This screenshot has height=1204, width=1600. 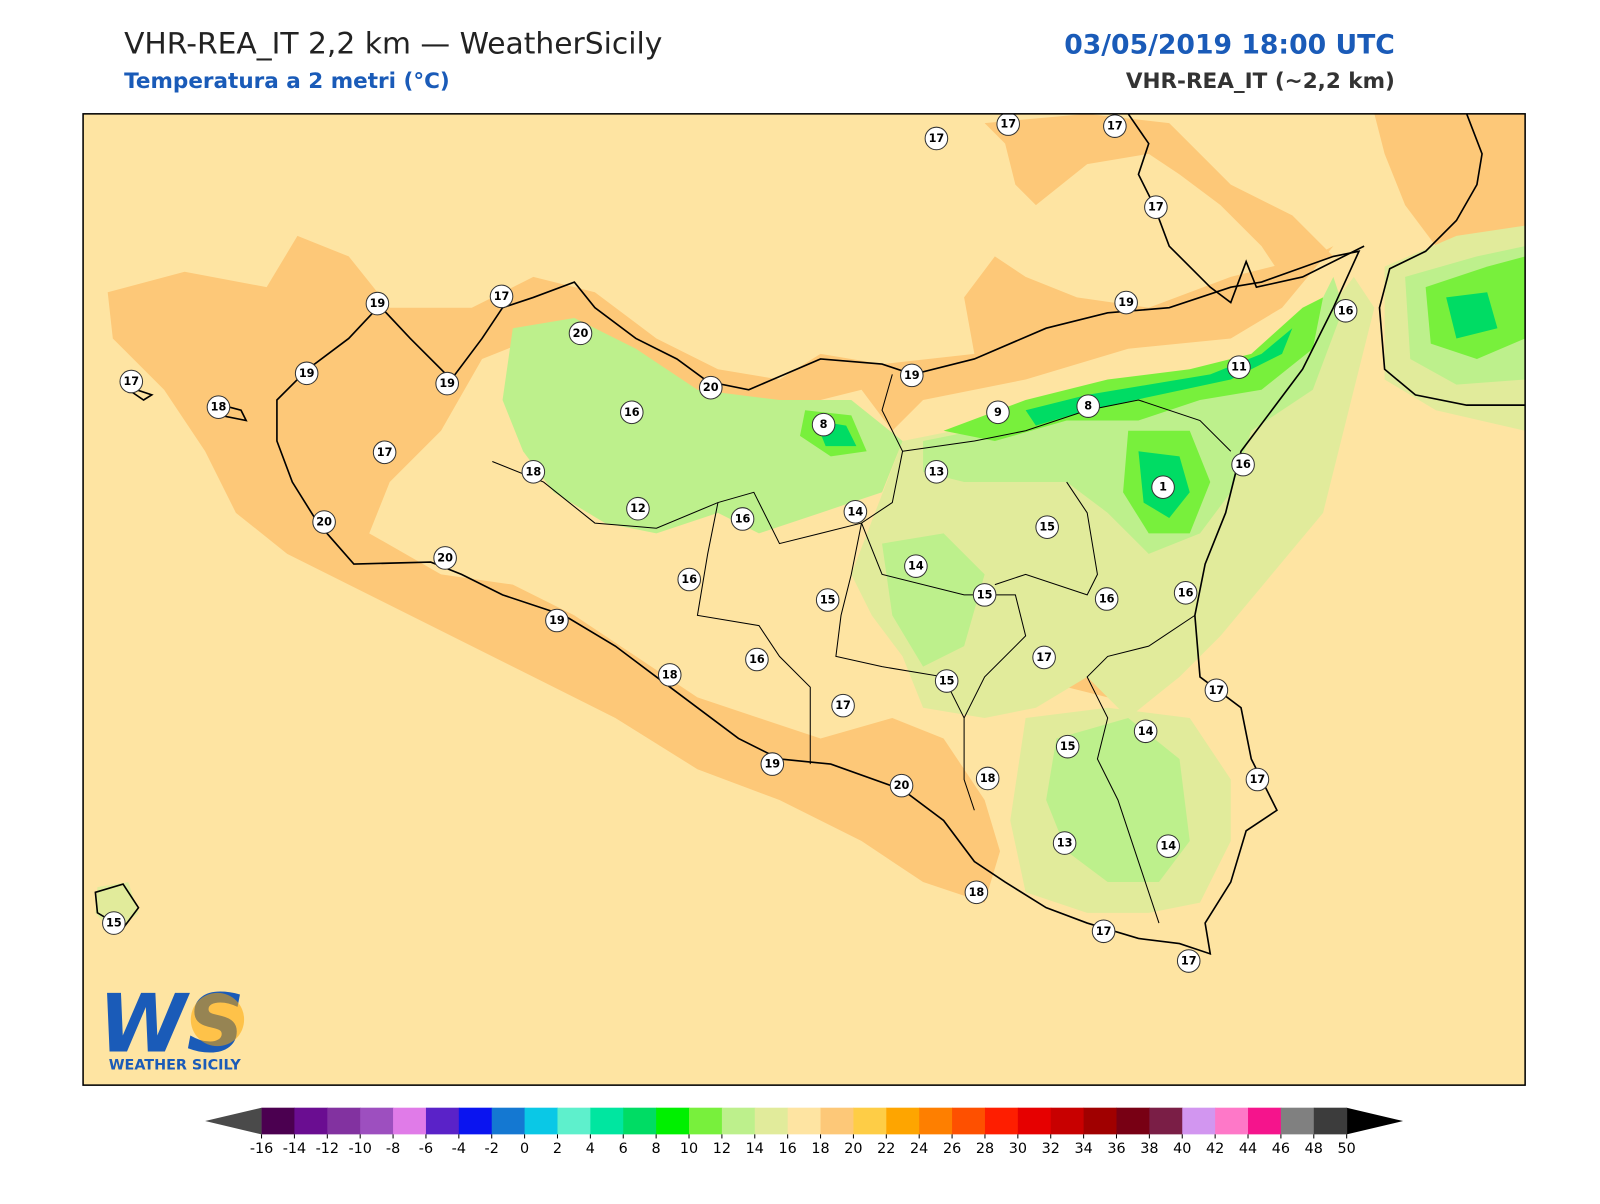 I want to click on colorbar-tick-label: 6, so click(x=623, y=1149).